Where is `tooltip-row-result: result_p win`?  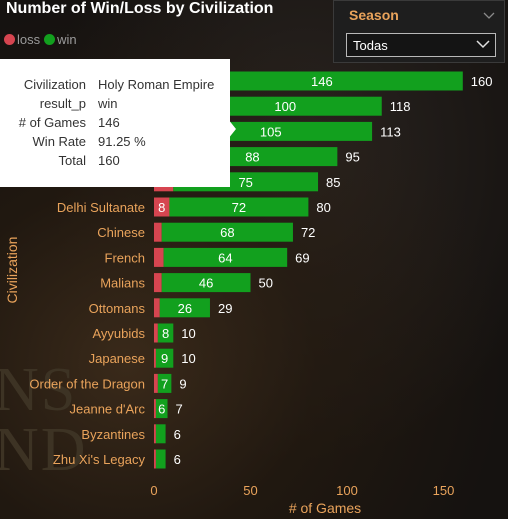 tooltip-row-result: result_p win is located at coordinates (115, 105).